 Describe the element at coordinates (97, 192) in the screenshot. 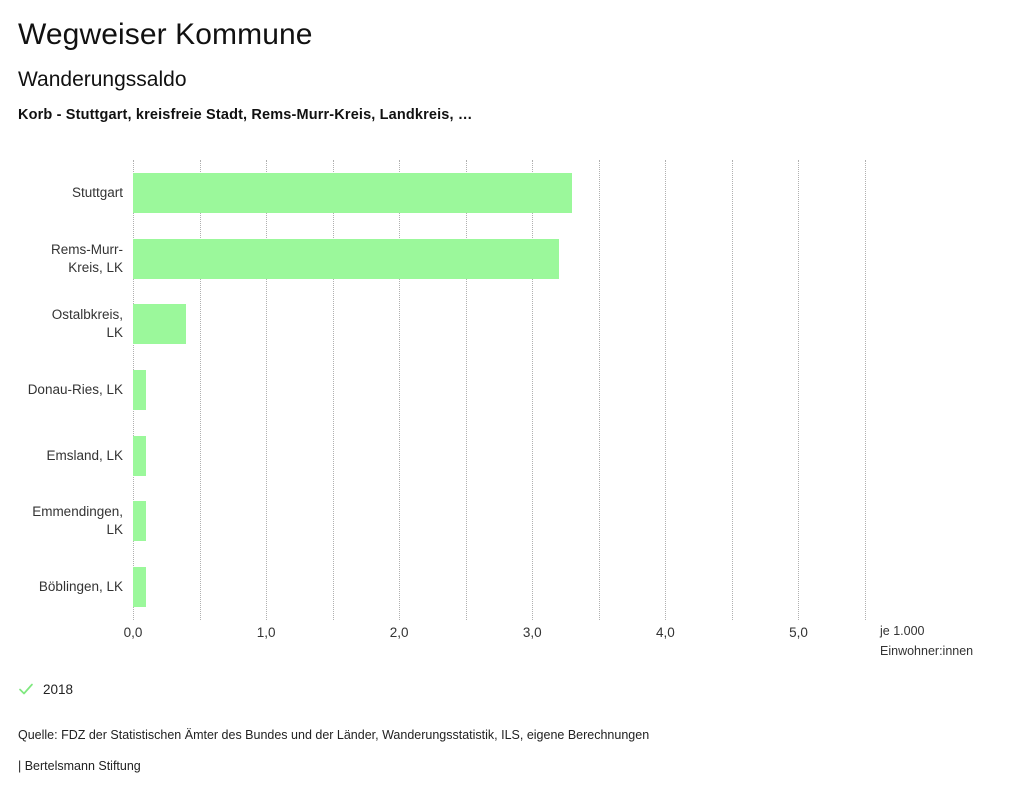

I see `y-axis-label-line: Stuttgart` at that location.